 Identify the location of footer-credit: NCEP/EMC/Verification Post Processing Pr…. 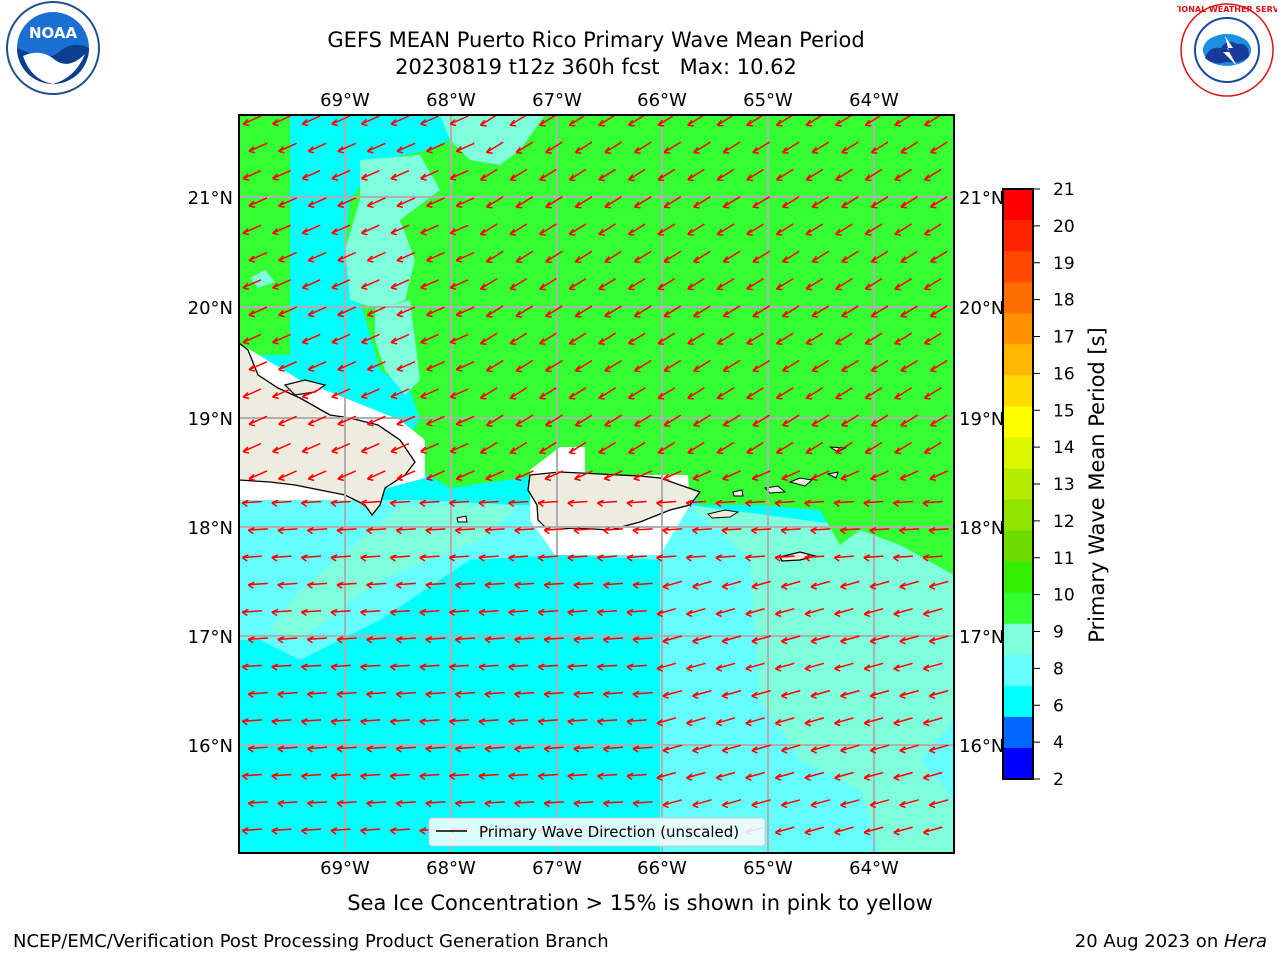
(311, 941).